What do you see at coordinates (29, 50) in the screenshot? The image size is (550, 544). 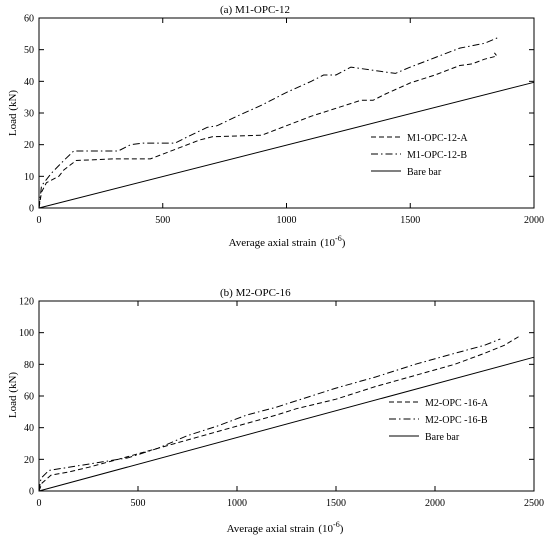 I see `y-tick-label: 50` at bounding box center [29, 50].